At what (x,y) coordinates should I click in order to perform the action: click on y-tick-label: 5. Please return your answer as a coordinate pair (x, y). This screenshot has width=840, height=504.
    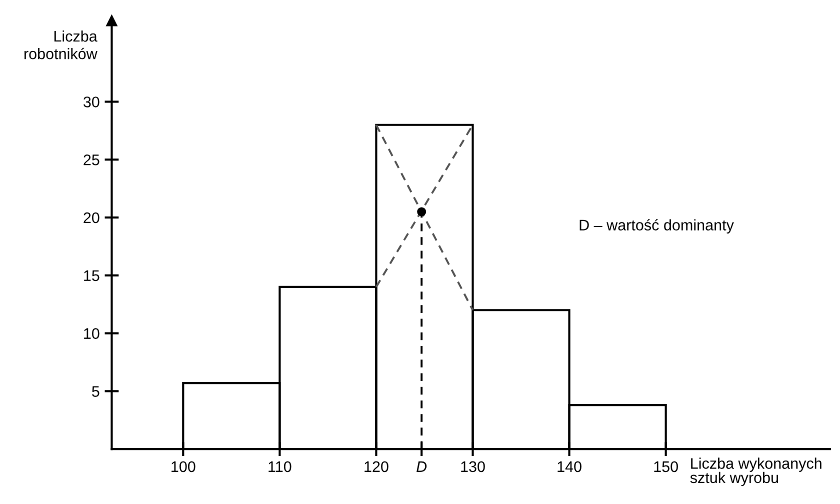
    Looking at the image, I should click on (96, 391).